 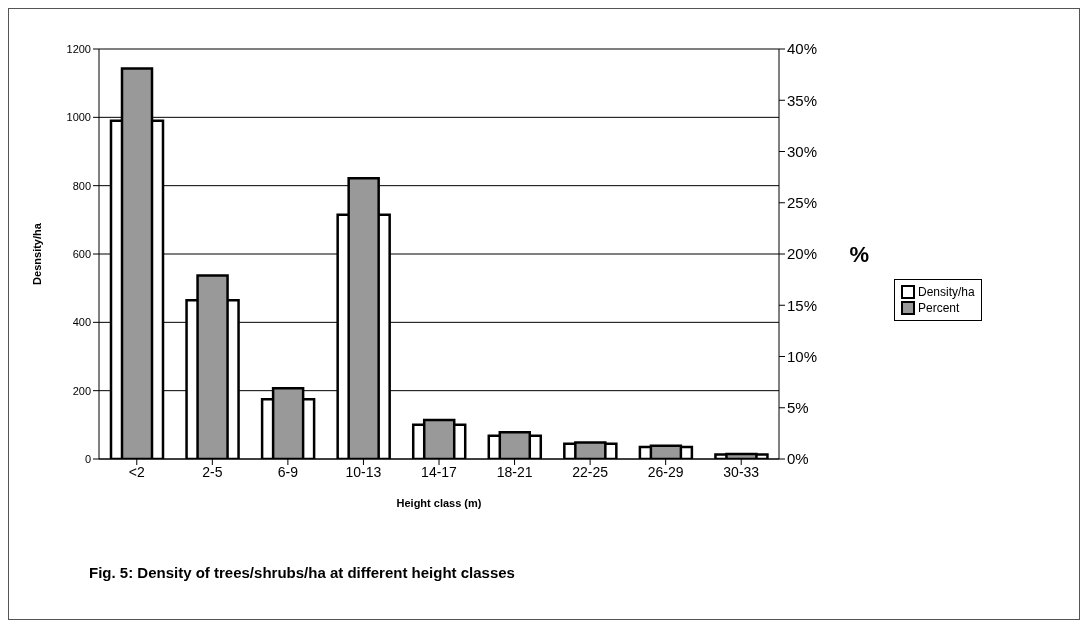 What do you see at coordinates (802, 356) in the screenshot?
I see `y2-tick-label: 10%` at bounding box center [802, 356].